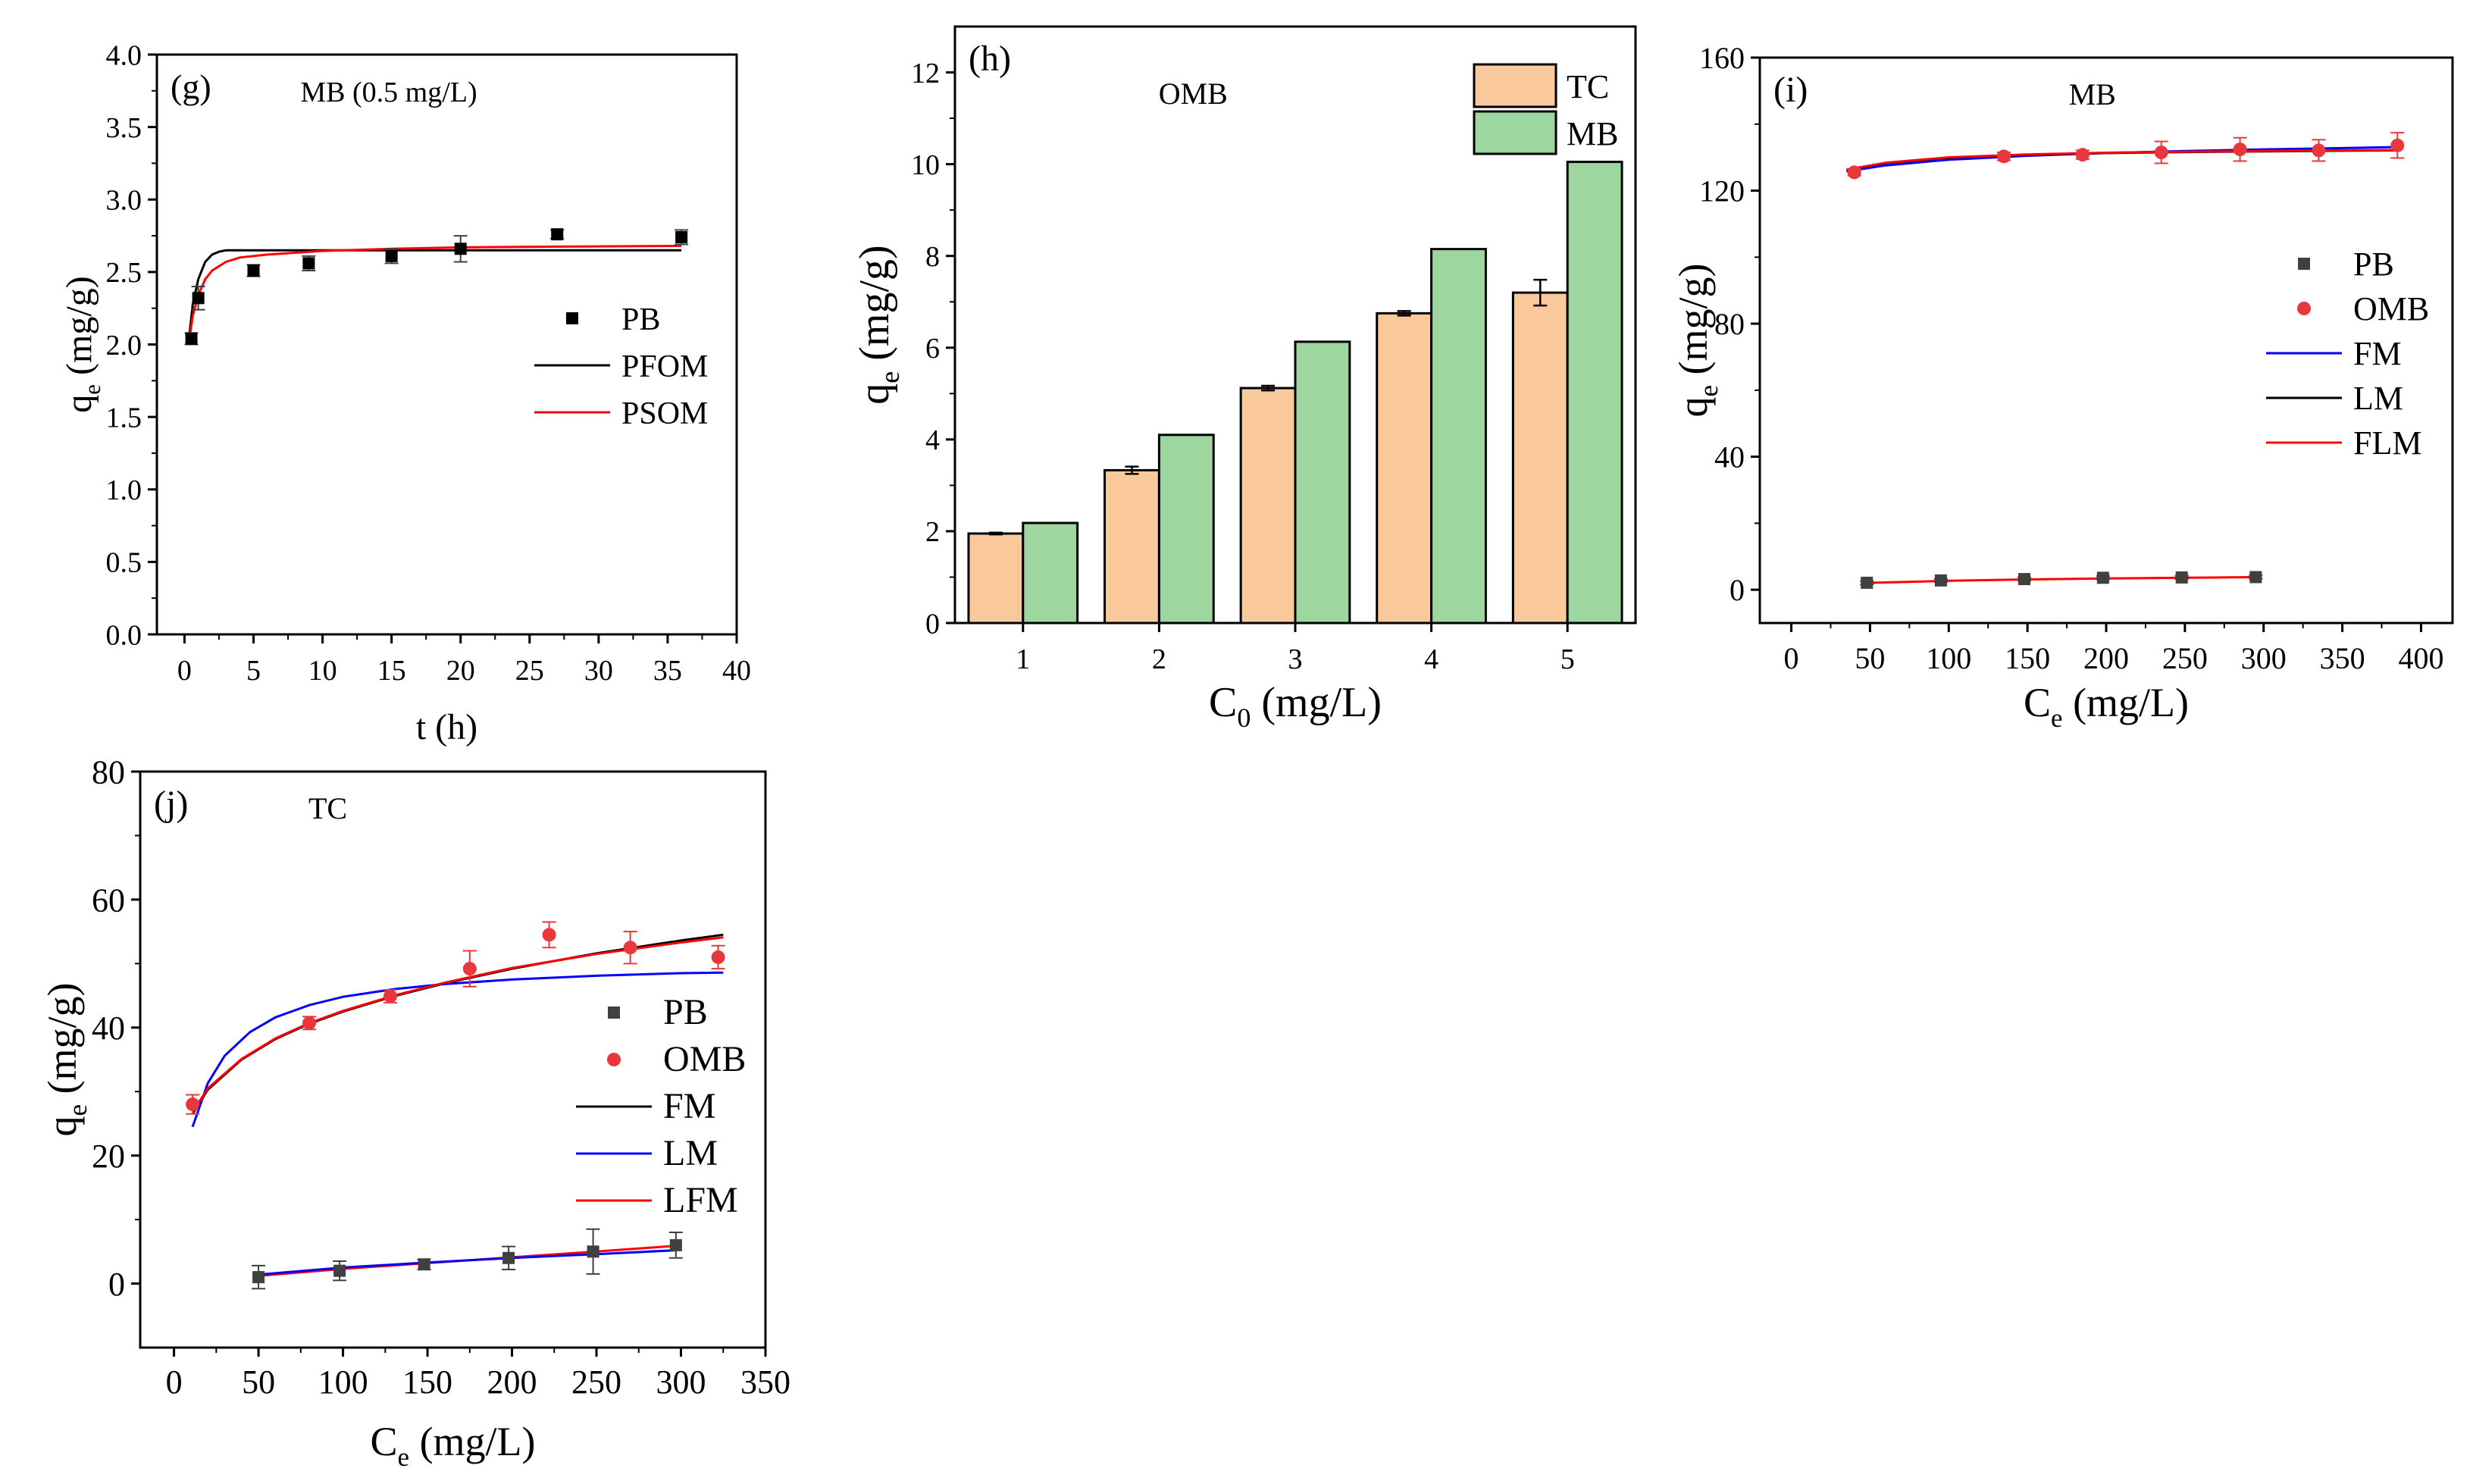 Image resolution: width=2473 pixels, height=1484 pixels. Describe the element at coordinates (108, 1029) in the screenshot. I see `y-tick-label: 40` at that location.